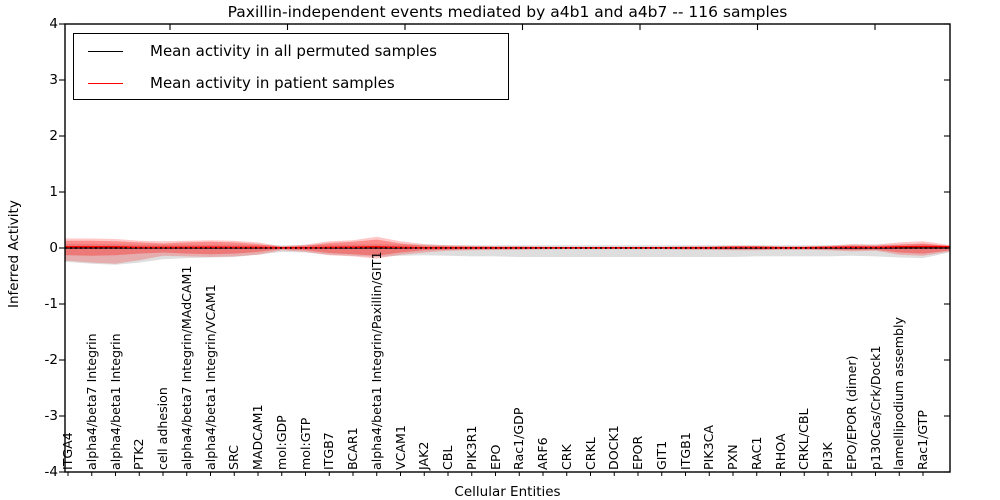 This screenshot has height=500, width=1000. Describe the element at coordinates (105, 83) in the screenshot. I see `patient-line-swatch` at that location.